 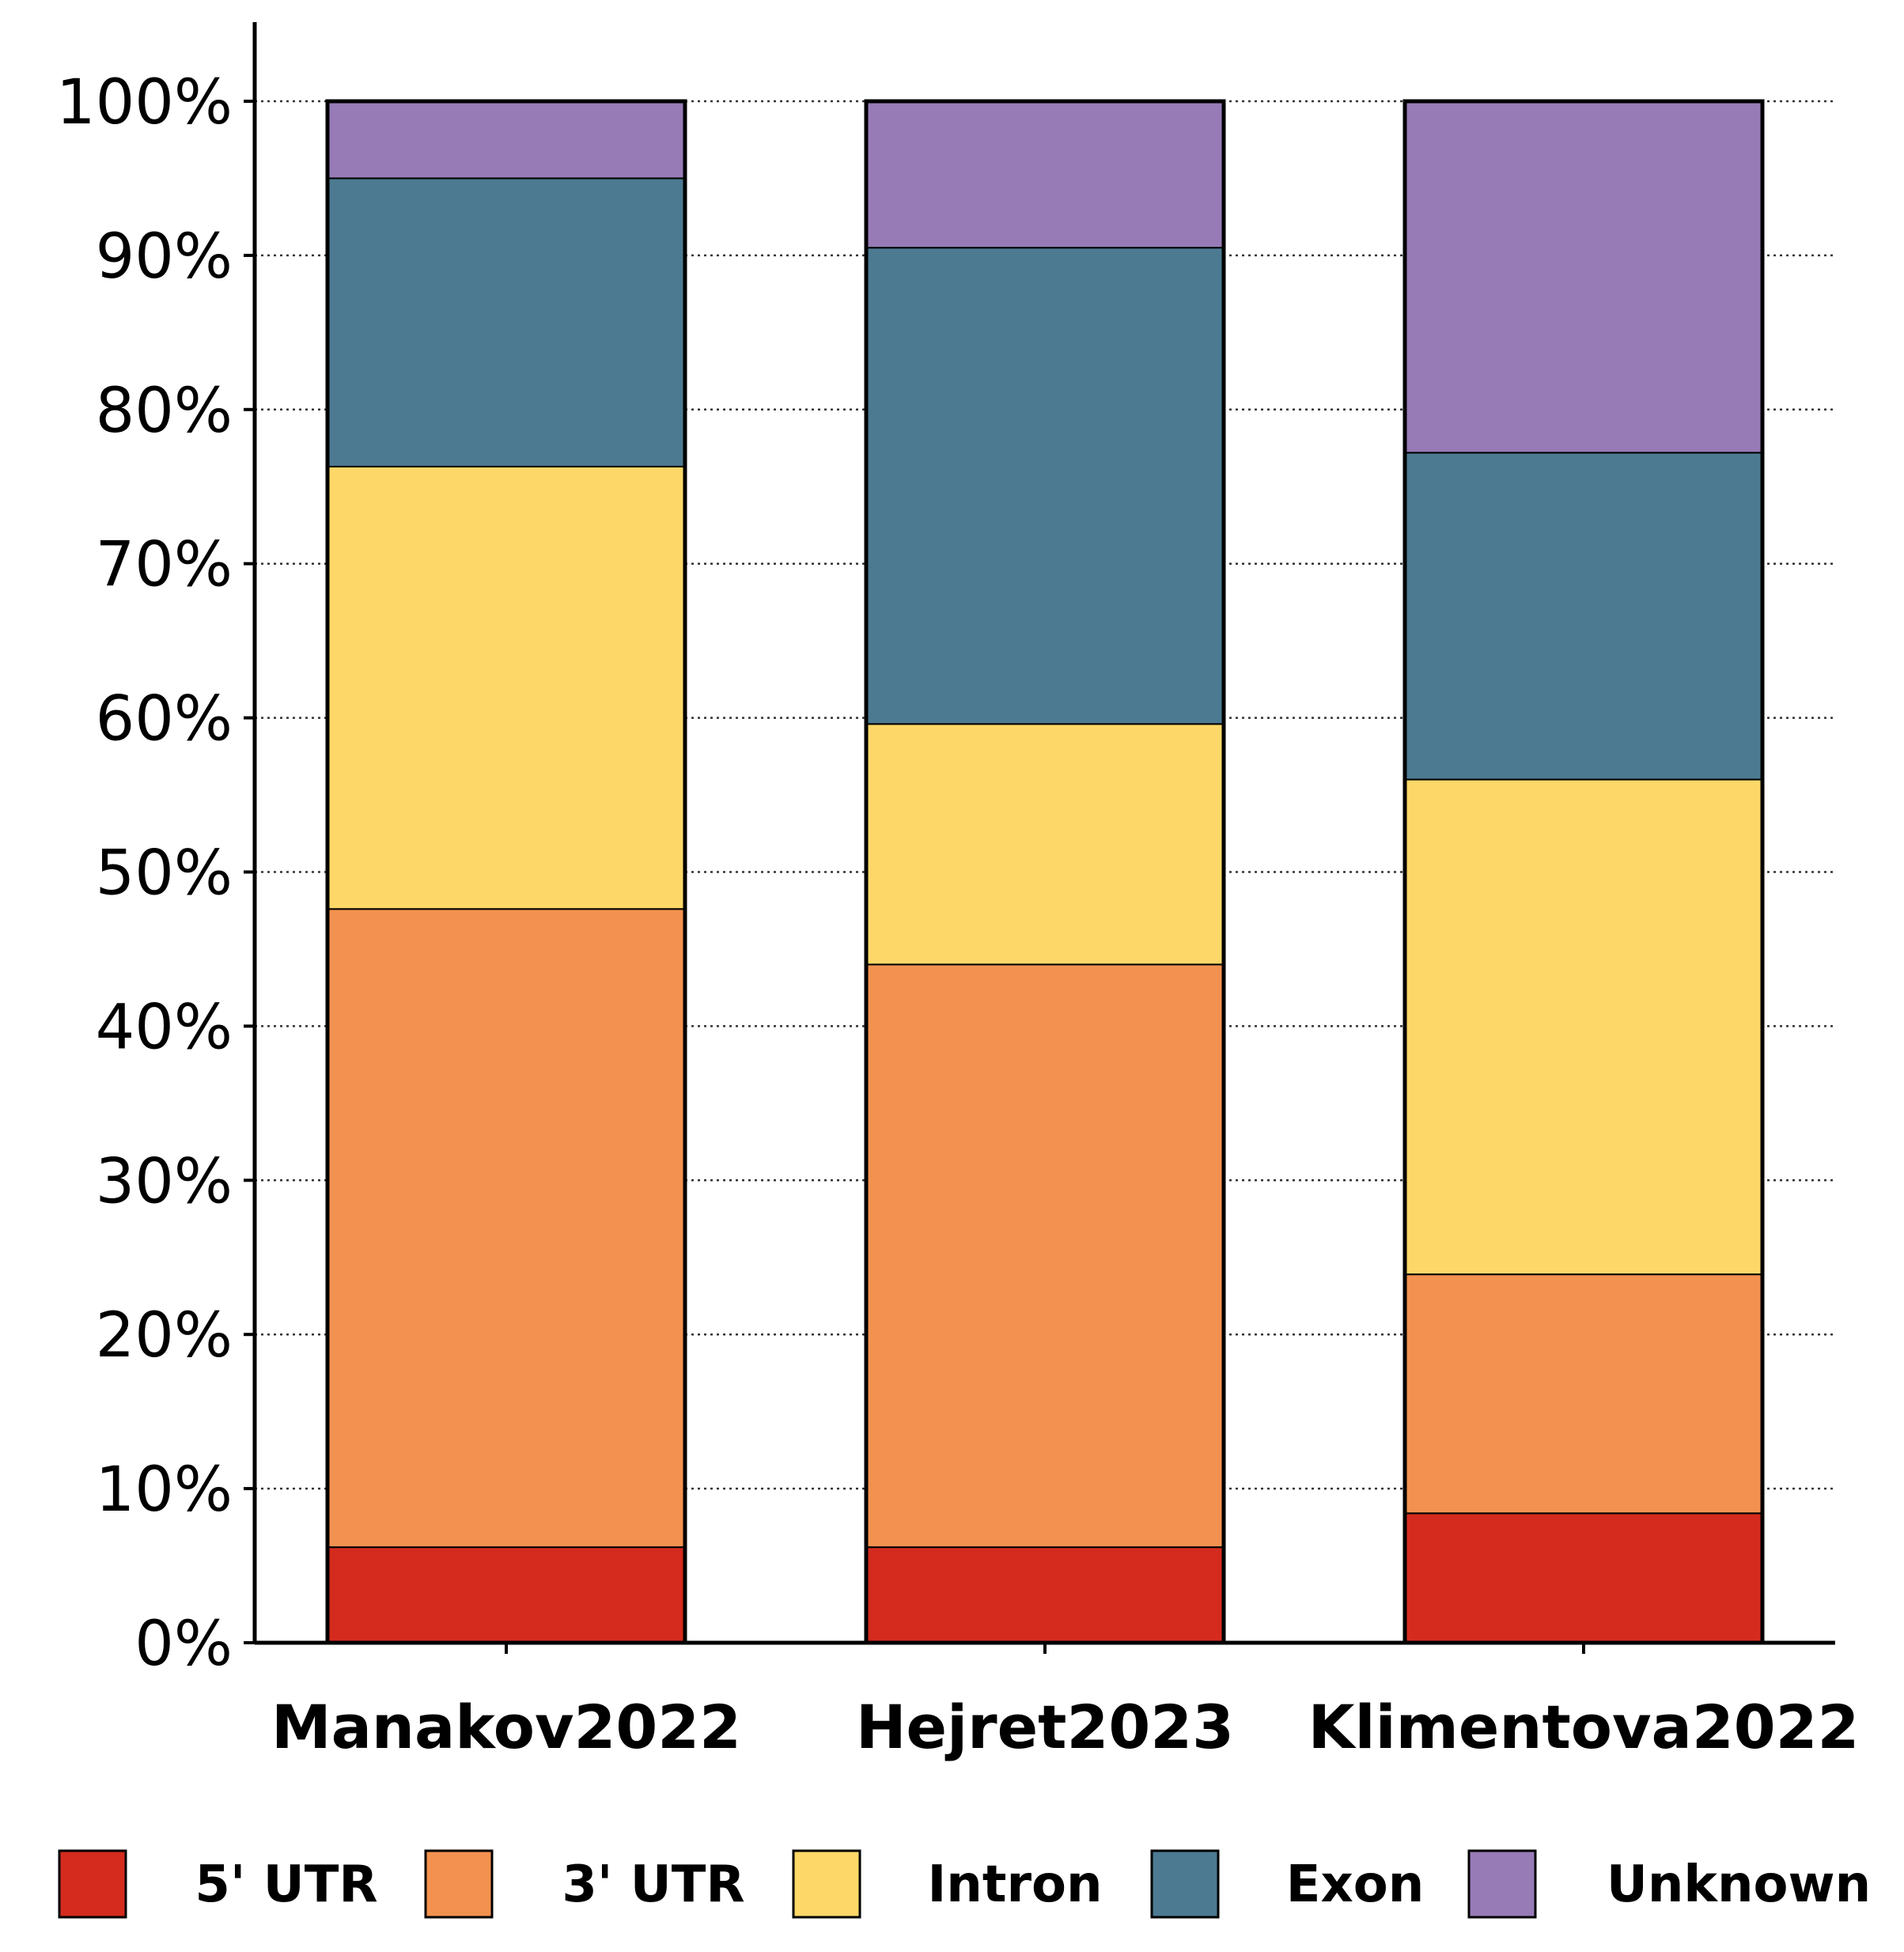 I want to click on bar-segment-manakov2022-5-utr, so click(x=507, y=1595).